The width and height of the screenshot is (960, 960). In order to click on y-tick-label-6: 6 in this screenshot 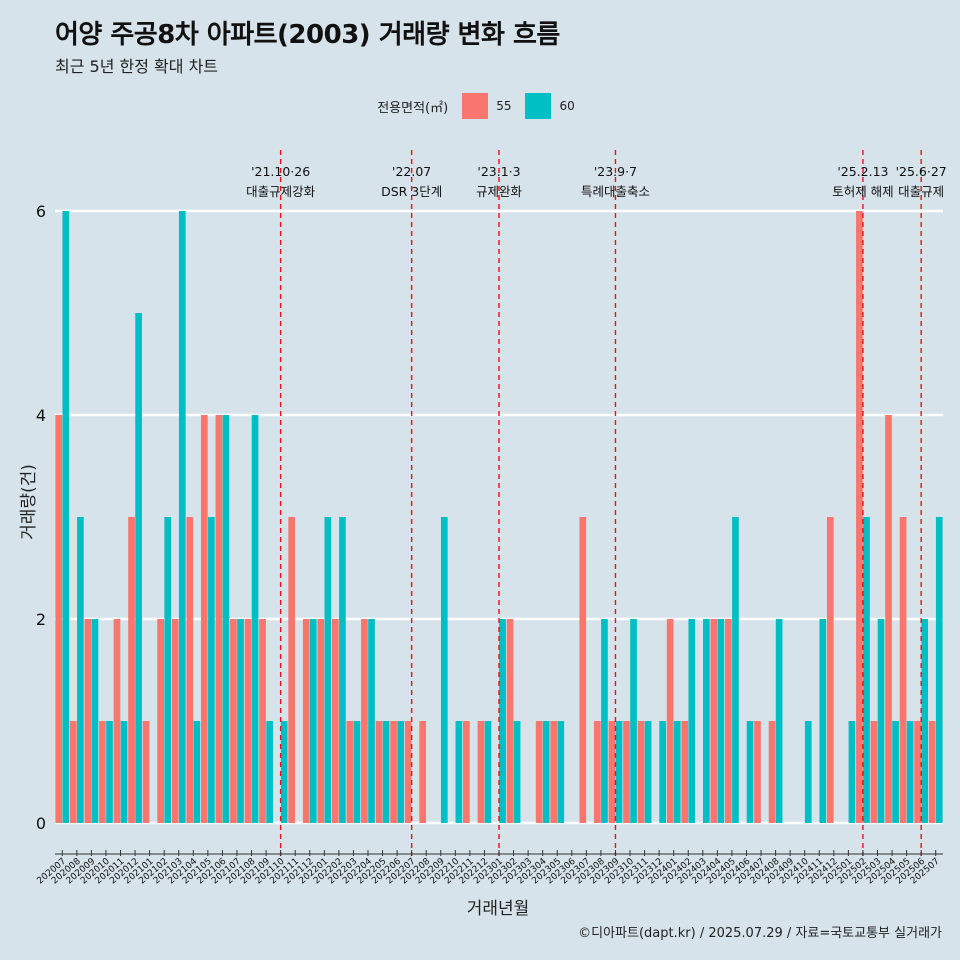, I will do `click(41, 211)`.